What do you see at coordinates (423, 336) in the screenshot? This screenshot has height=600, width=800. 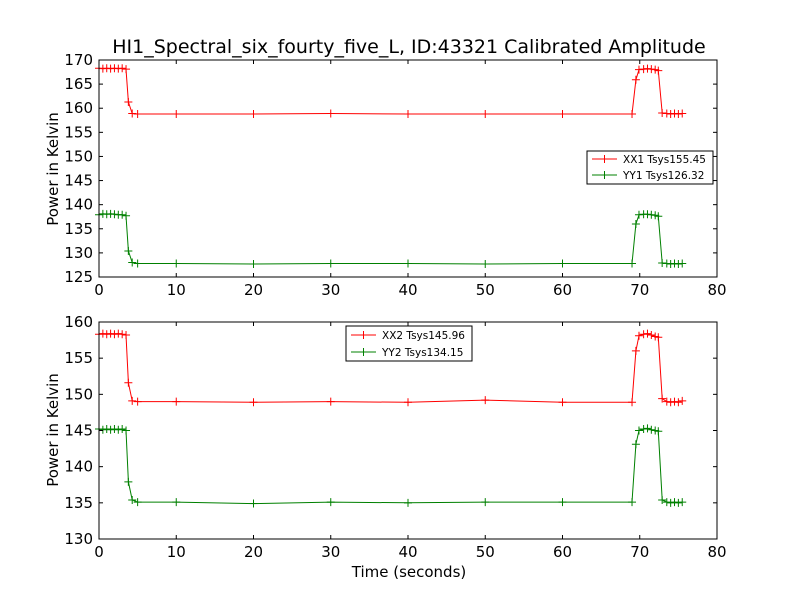 I see `bottom-legend-xx2-label: XX2 Tsys145.96` at bounding box center [423, 336].